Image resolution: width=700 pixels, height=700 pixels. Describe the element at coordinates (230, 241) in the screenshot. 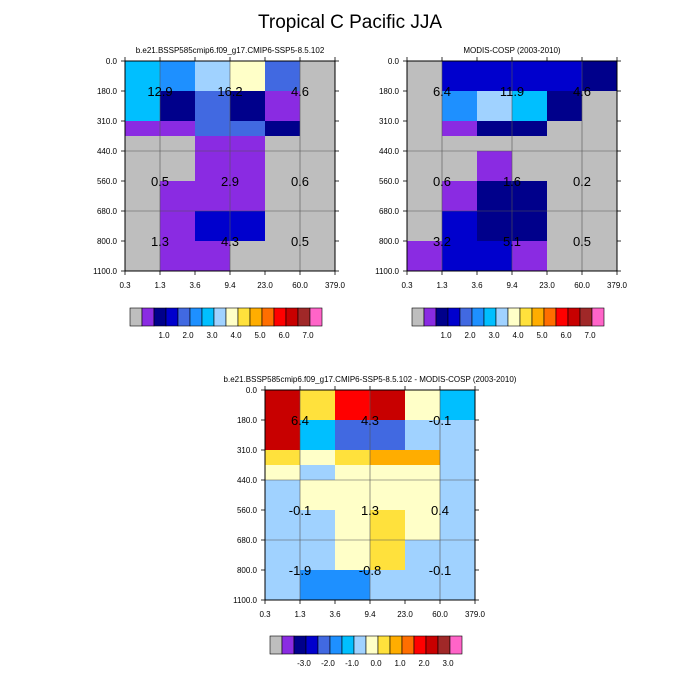

I see `cell-value-label: 4.3` at that location.